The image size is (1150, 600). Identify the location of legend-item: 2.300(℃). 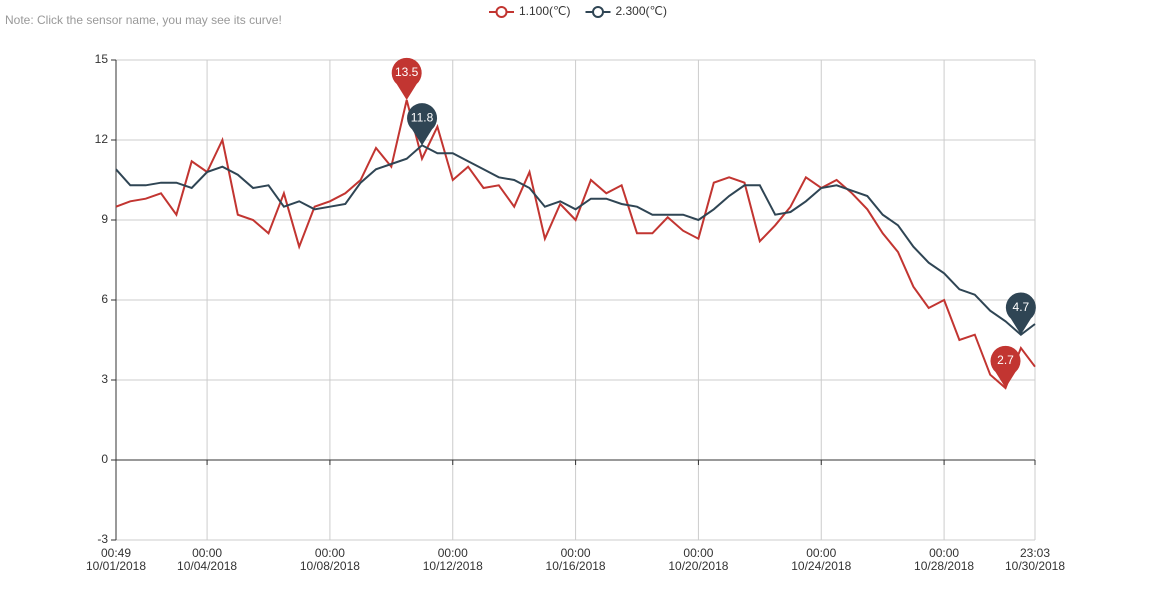
(626, 11).